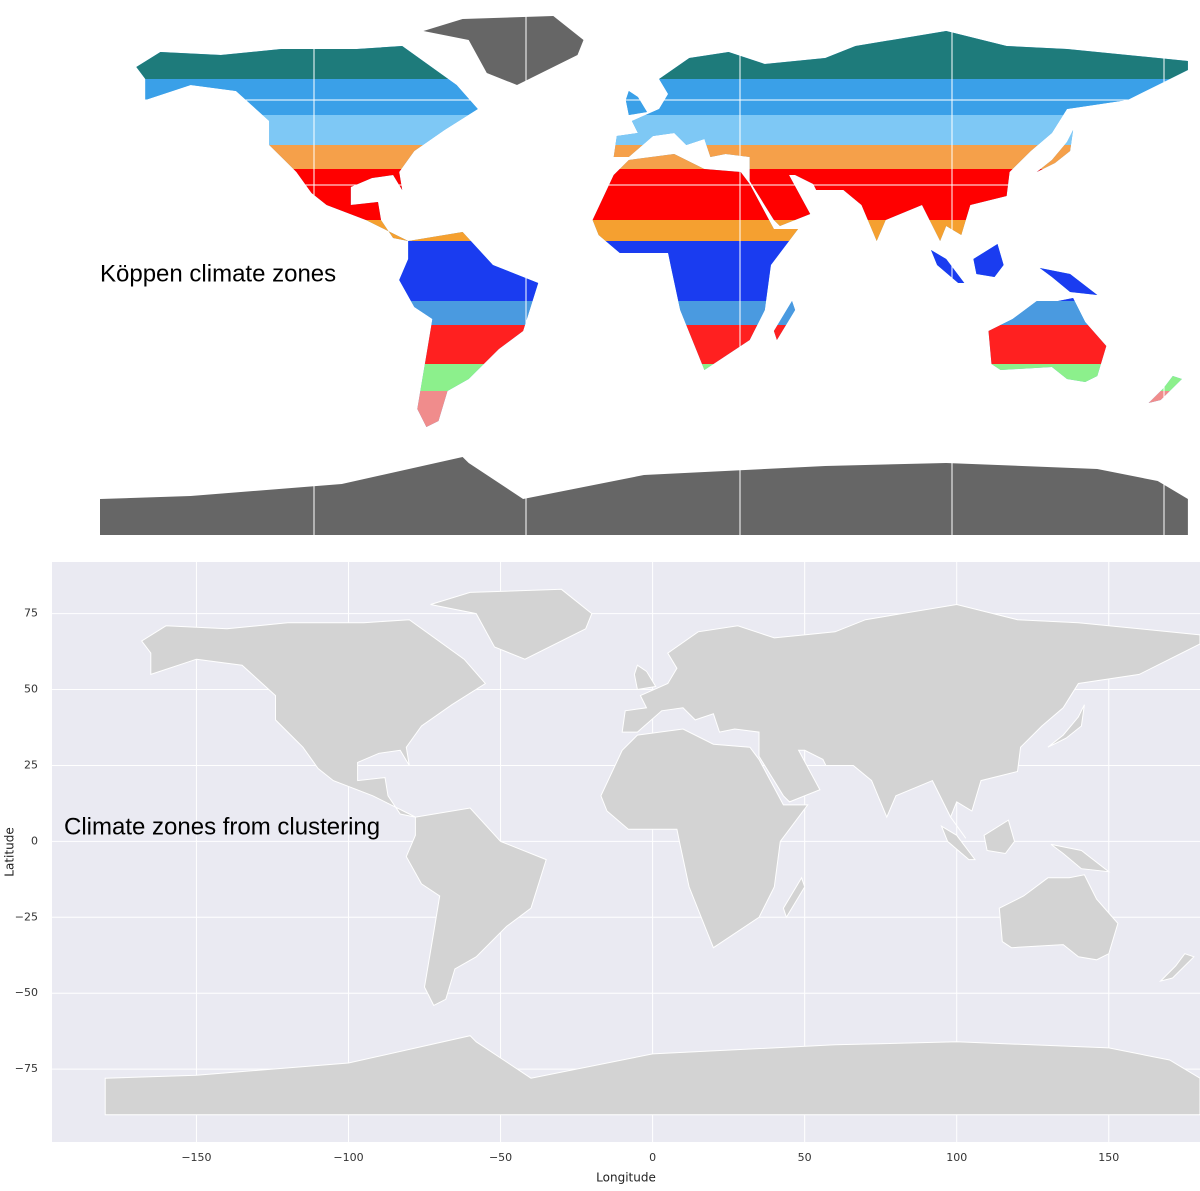 Image resolution: width=1200 pixels, height=1191 pixels. I want to click on y-tick-label: 25, so click(31, 764).